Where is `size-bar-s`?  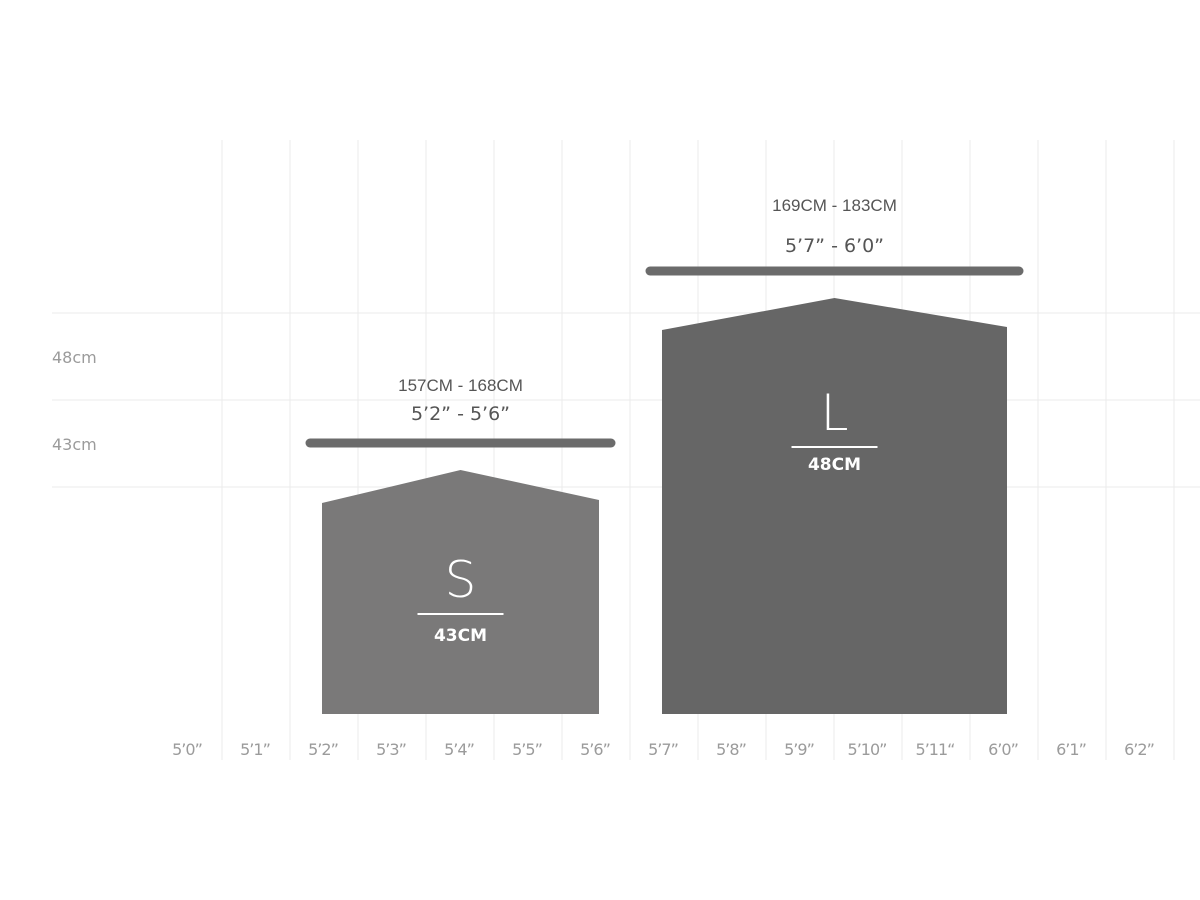
size-bar-s is located at coordinates (460, 592).